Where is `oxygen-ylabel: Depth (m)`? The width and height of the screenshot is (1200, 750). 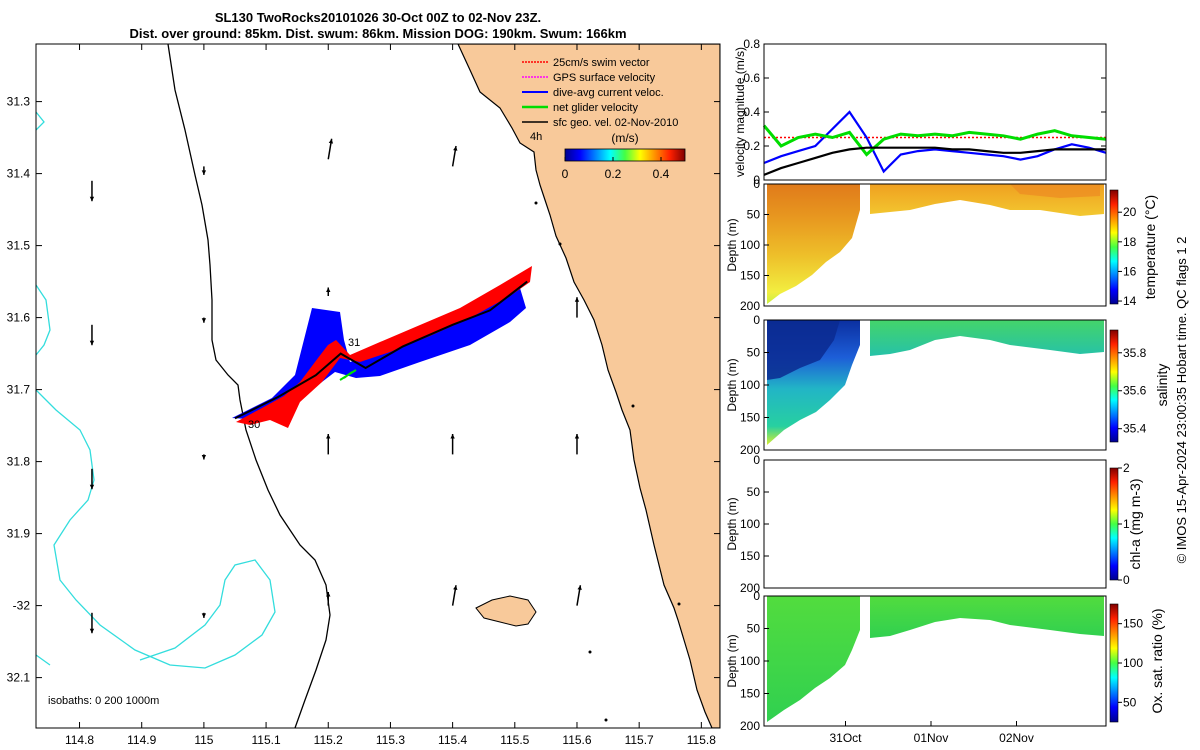 oxygen-ylabel: Depth (m) is located at coordinates (732, 660).